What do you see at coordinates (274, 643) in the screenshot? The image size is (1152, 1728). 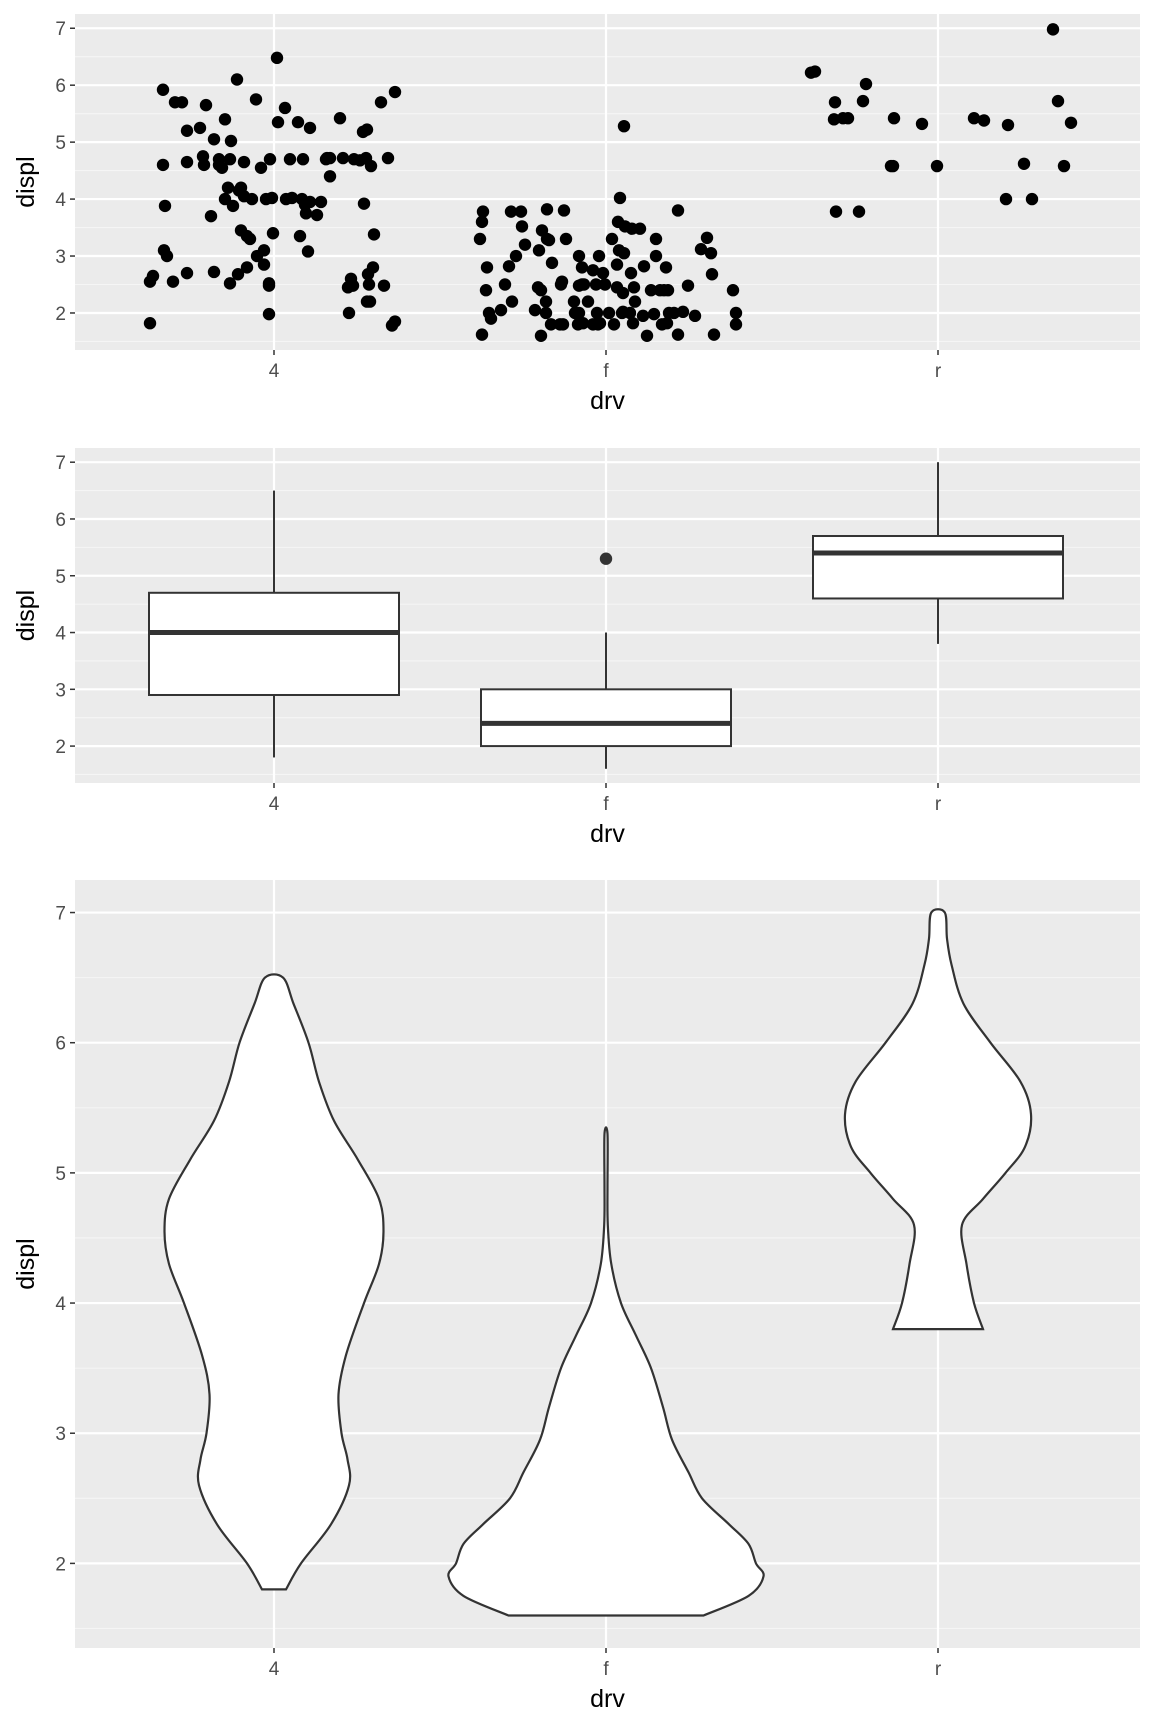 I see `box-body` at bounding box center [274, 643].